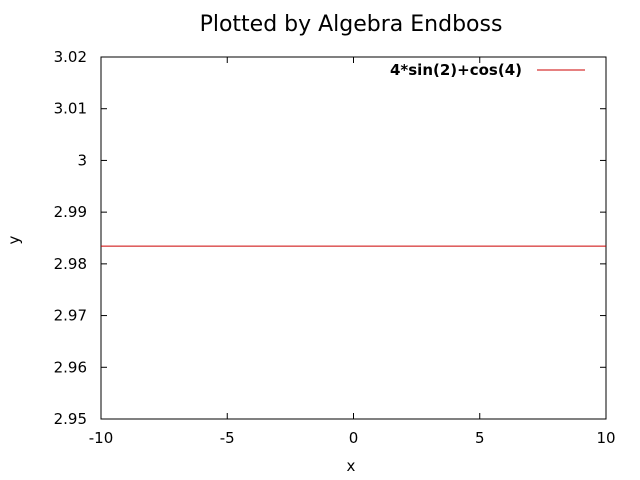  What do you see at coordinates (456, 70) in the screenshot?
I see `legend-label: 4*sin(2)+cos(4)` at bounding box center [456, 70].